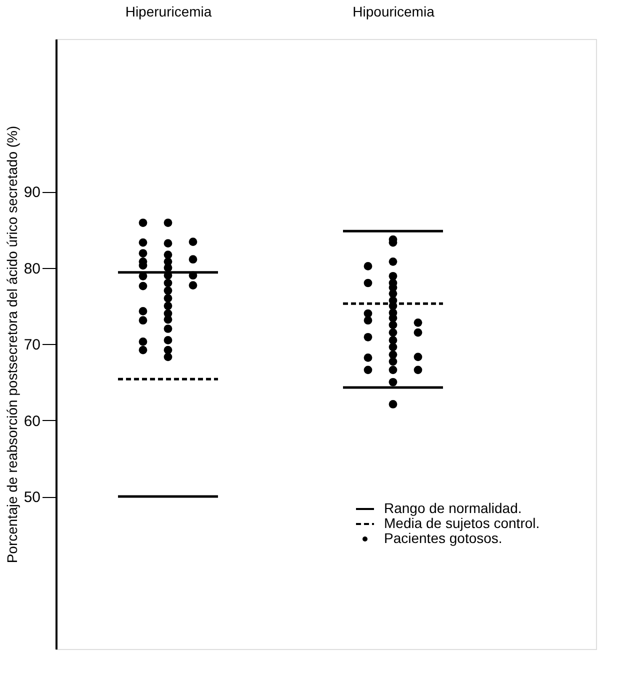 This screenshot has width=637, height=688. I want to click on y-tick-label: 90, so click(32, 192).